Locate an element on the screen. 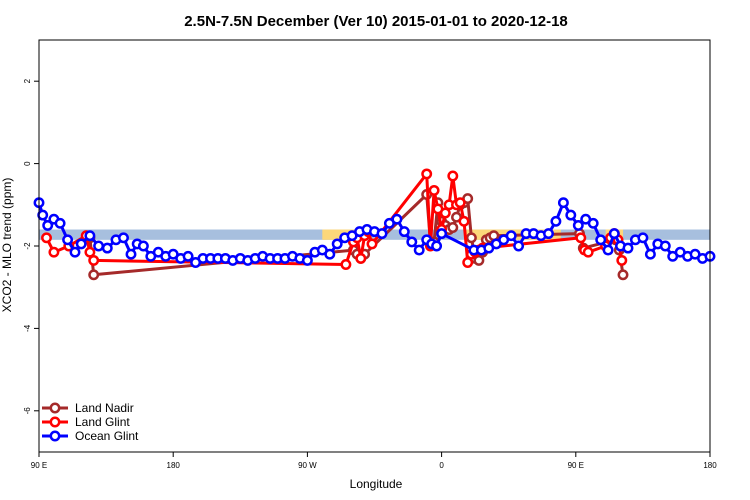 The height and width of the screenshot is (500, 750). y-tick-label: 2 is located at coordinates (27, 80).